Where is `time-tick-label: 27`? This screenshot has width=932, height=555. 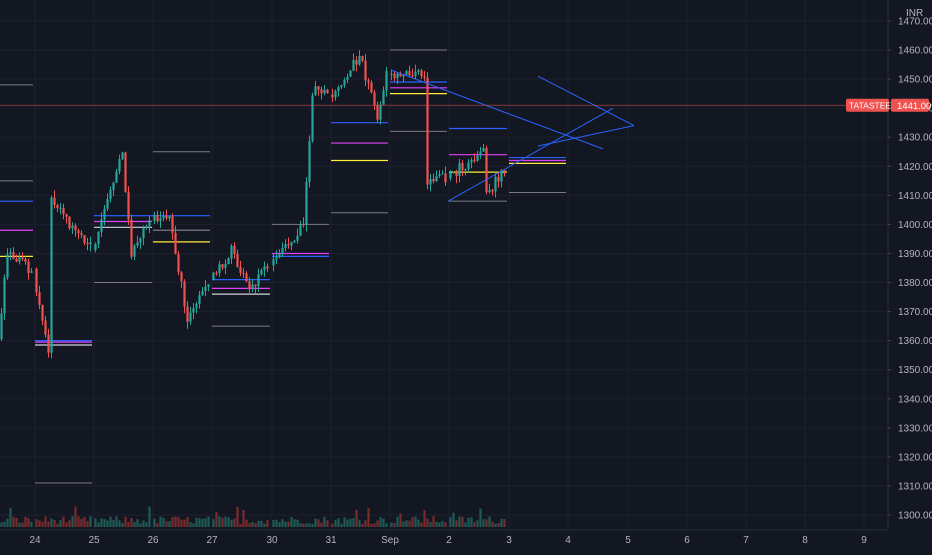 time-tick-label: 27 is located at coordinates (212, 540).